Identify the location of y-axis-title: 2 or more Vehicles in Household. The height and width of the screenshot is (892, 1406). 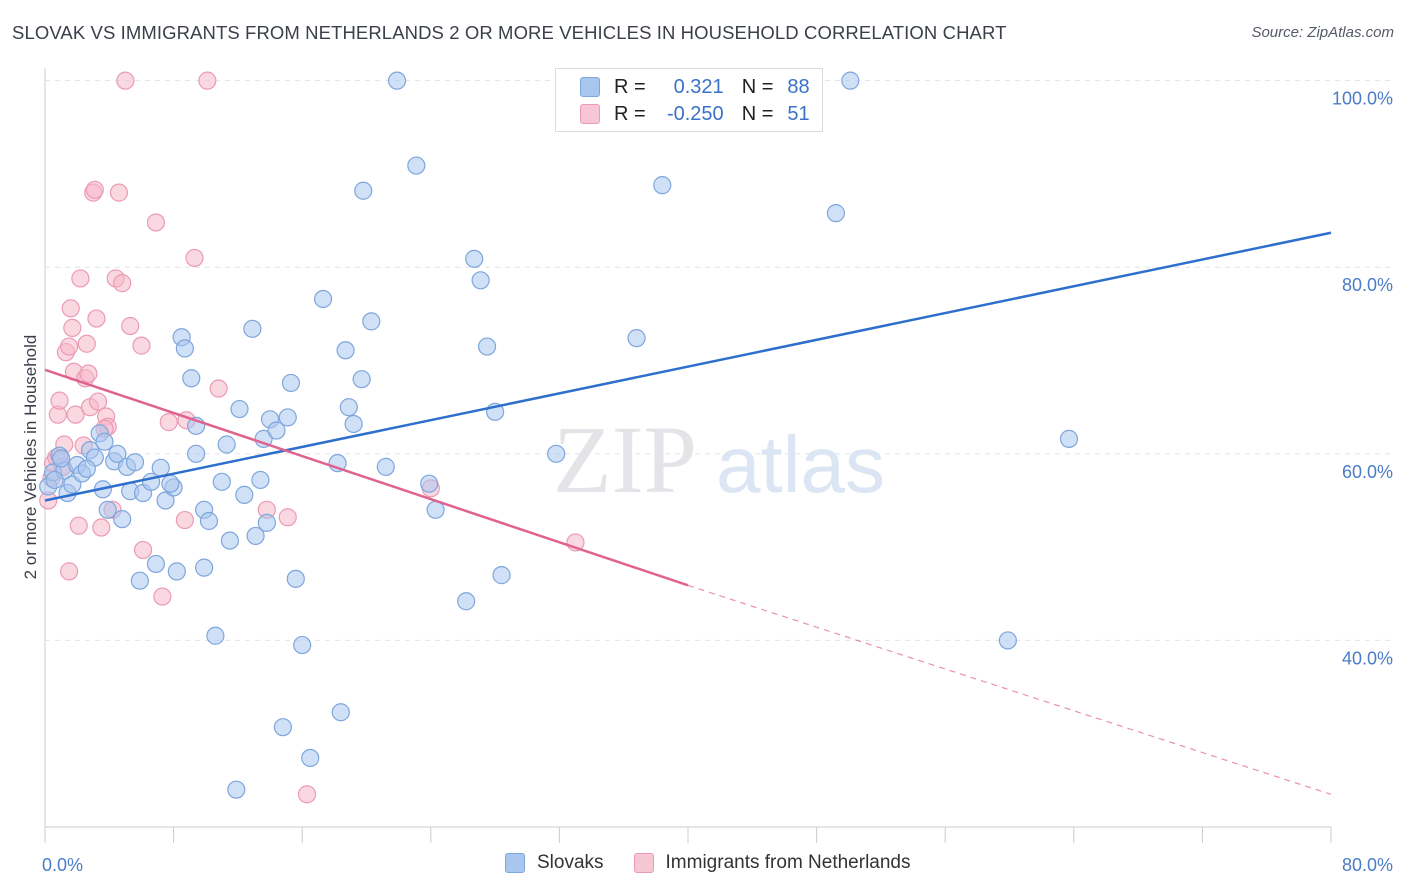
(30, 457).